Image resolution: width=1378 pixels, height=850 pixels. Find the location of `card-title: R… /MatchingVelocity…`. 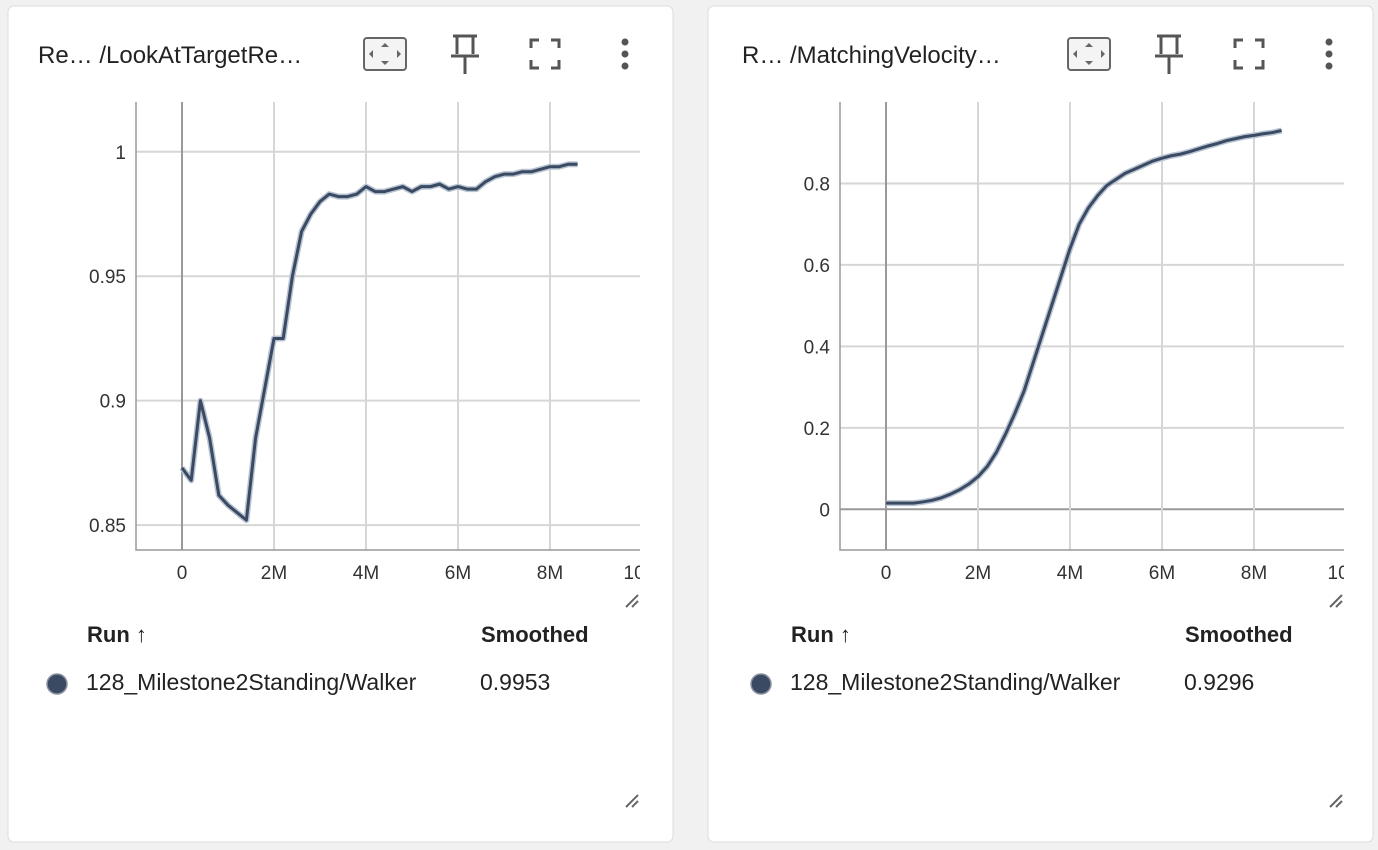

card-title: R… /MatchingVelocity… is located at coordinates (871, 55).